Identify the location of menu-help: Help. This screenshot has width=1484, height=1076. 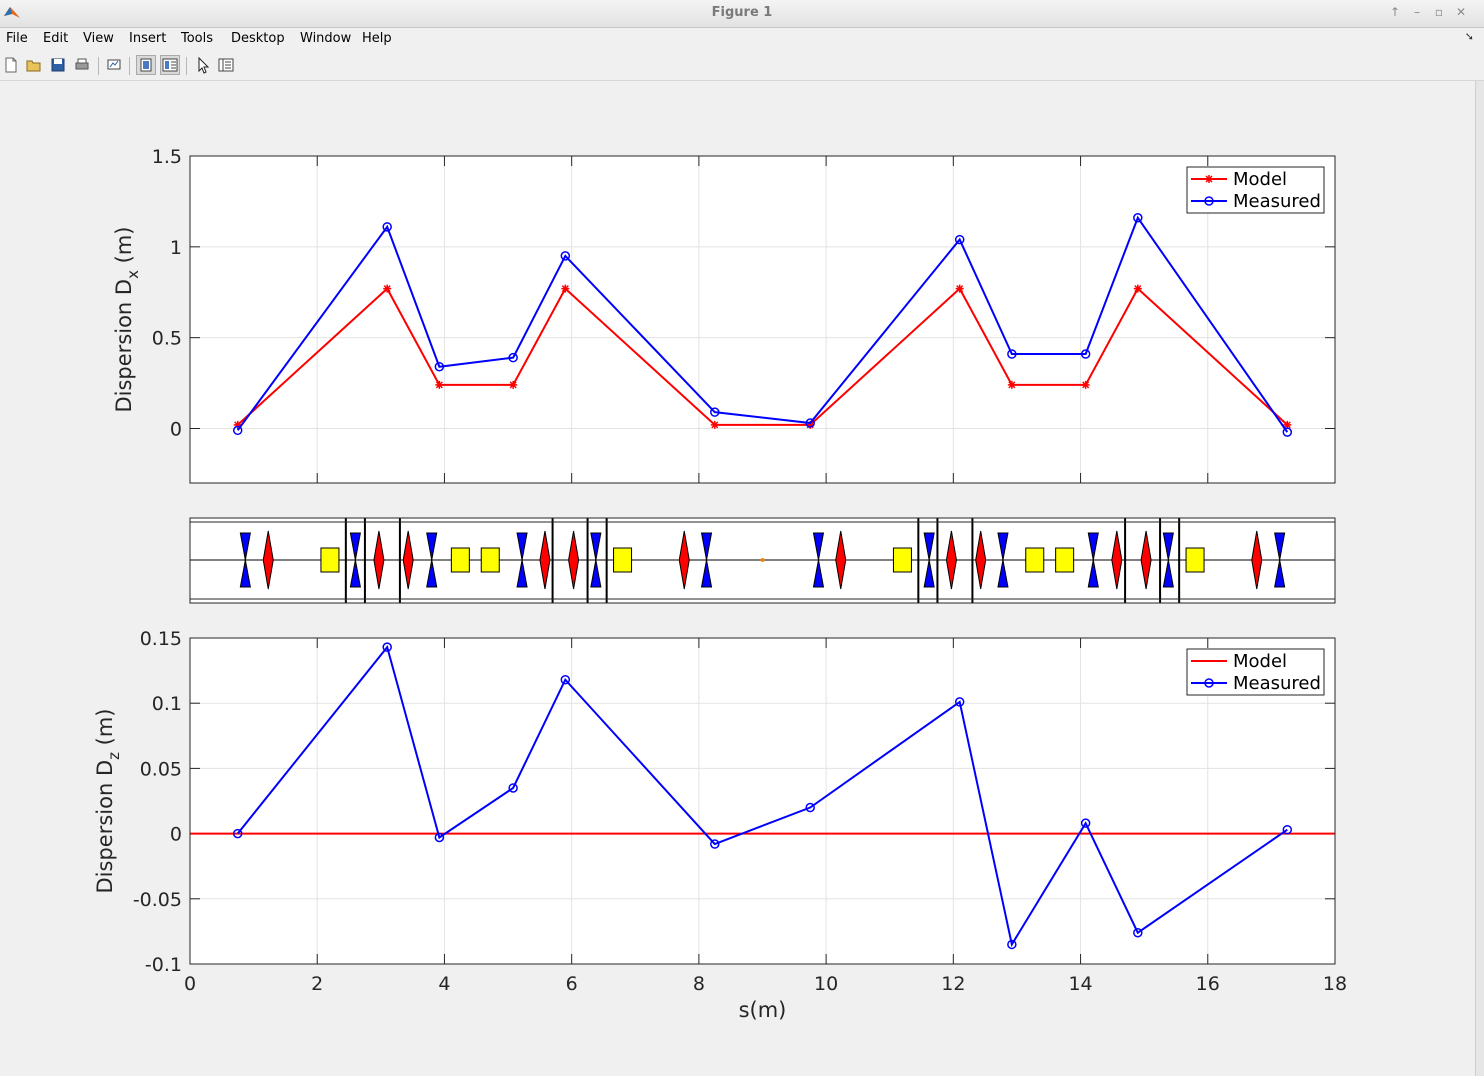
(377, 38).